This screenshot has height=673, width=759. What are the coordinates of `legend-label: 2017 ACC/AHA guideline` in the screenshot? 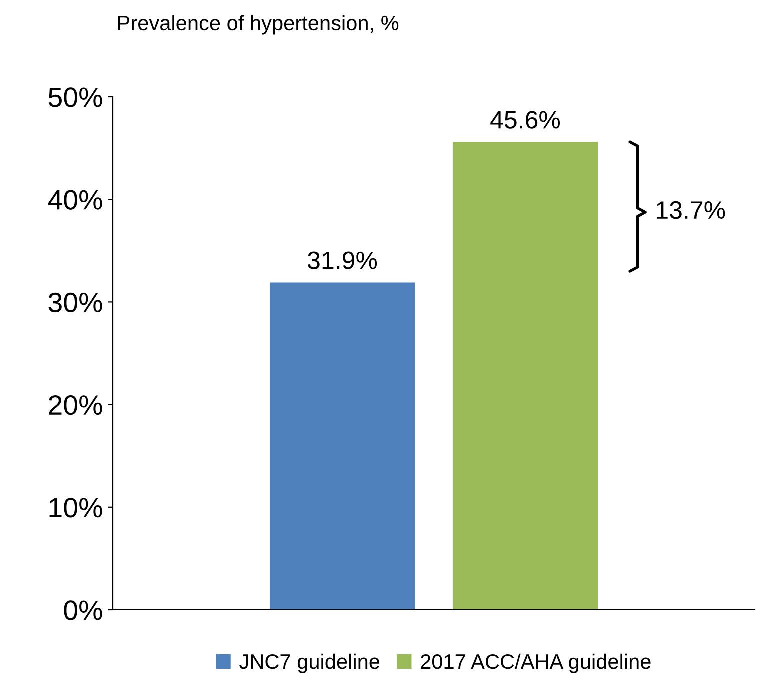 It's located at (536, 663).